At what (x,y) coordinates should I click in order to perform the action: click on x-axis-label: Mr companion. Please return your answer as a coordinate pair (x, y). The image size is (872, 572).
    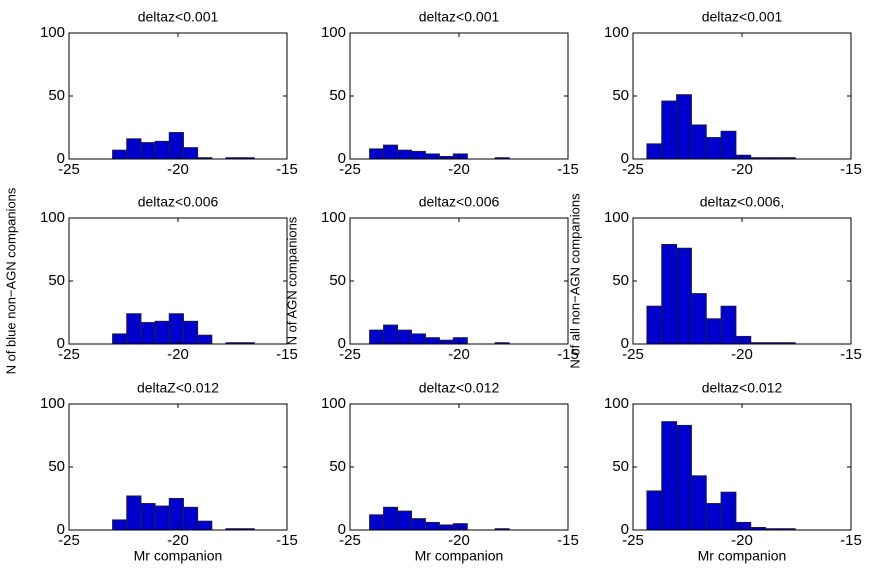
    Looking at the image, I should click on (742, 556).